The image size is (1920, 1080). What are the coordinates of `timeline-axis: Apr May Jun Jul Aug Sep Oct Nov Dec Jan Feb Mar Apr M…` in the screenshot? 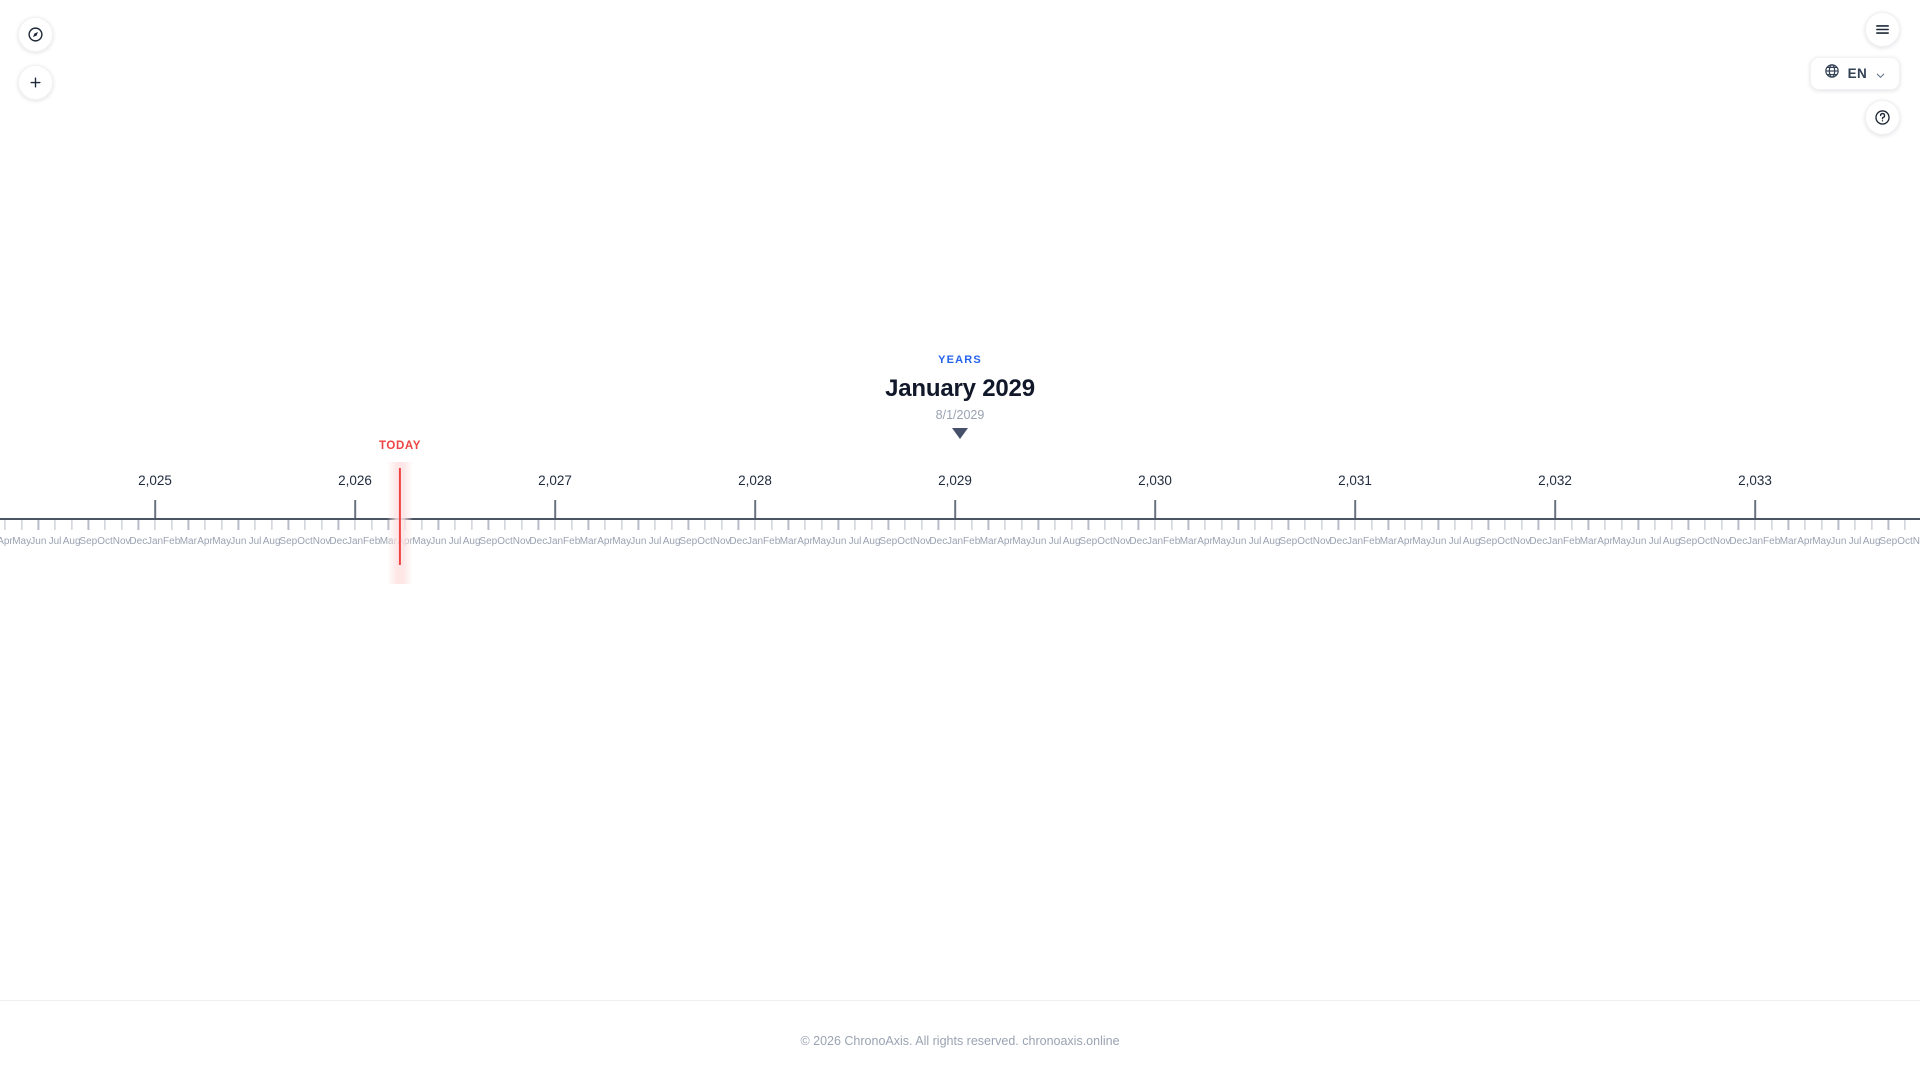 It's located at (960, 512).